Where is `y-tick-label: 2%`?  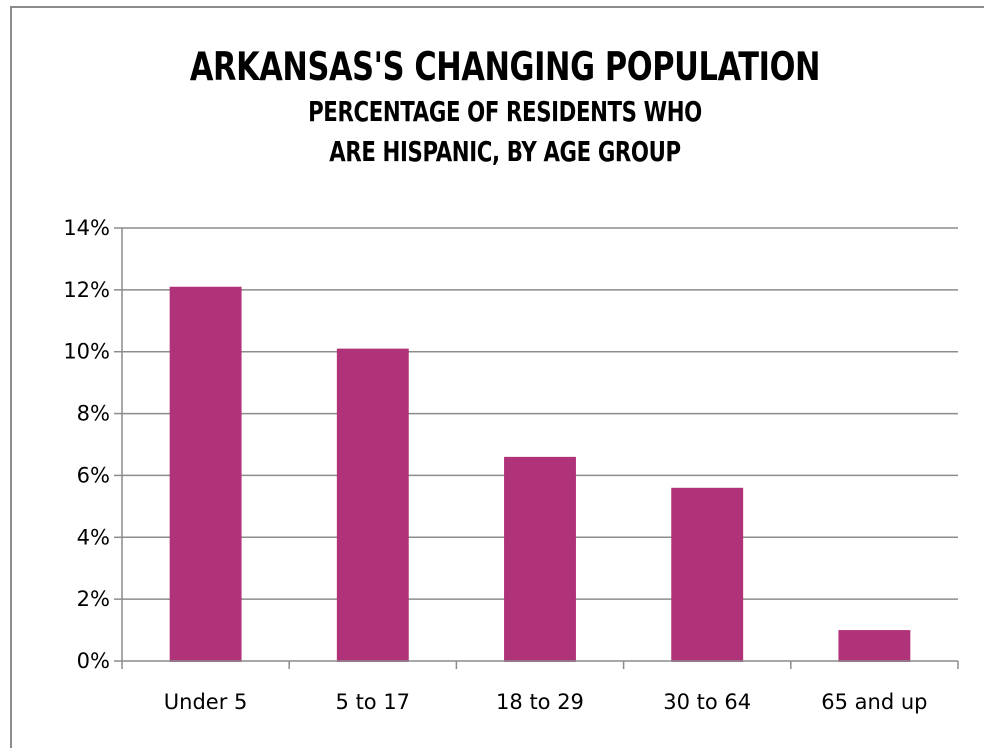 y-tick-label: 2% is located at coordinates (93, 599).